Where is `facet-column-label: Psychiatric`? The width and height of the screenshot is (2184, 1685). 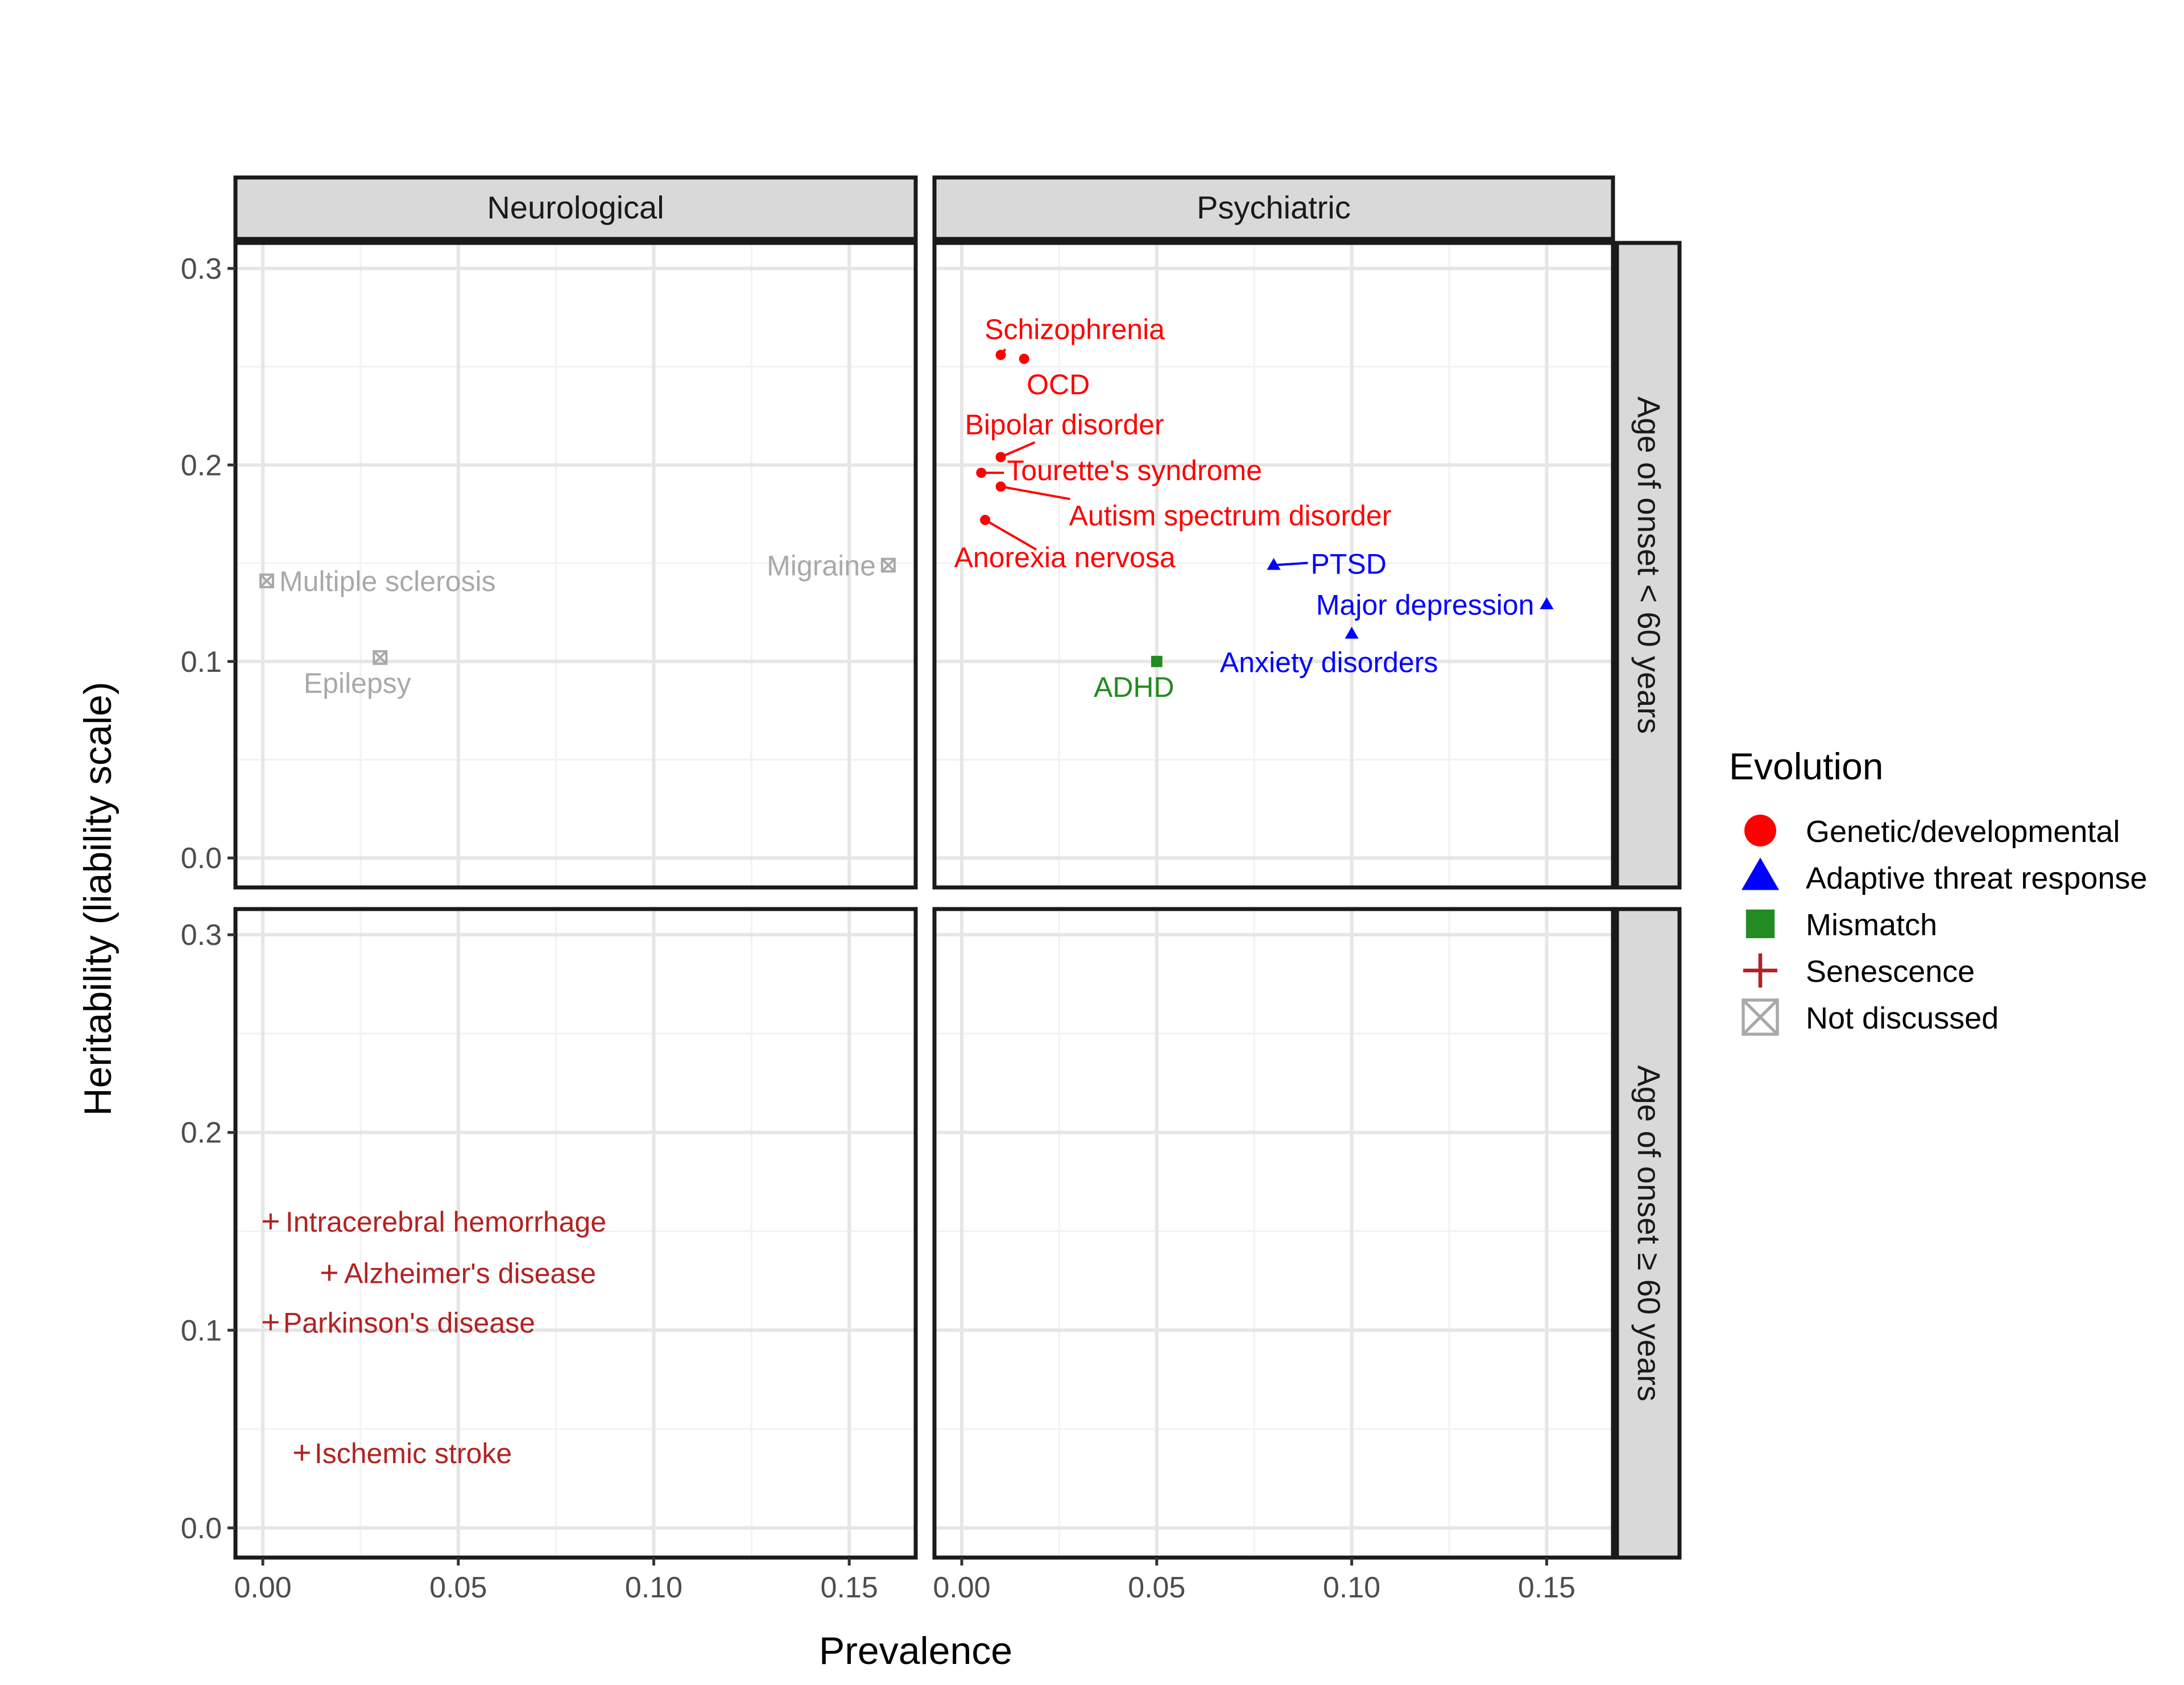 facet-column-label: Psychiatric is located at coordinates (1274, 207).